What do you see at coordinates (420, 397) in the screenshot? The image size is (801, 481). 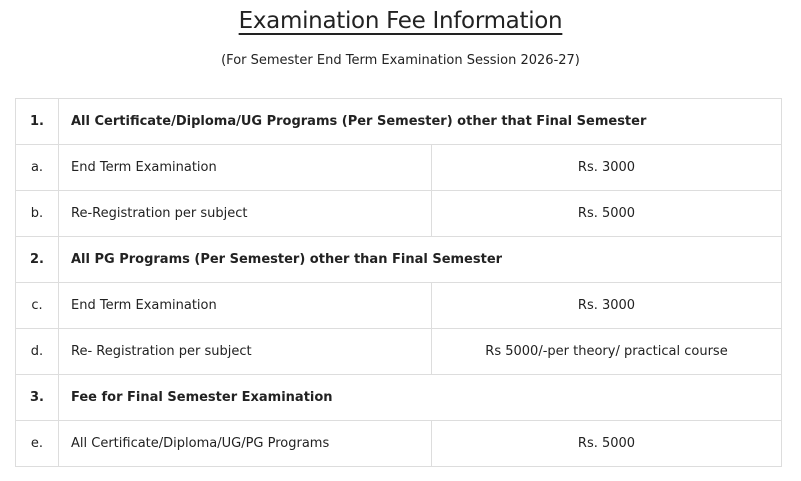 I see `section-heading: Fee for Final Semester Examination` at bounding box center [420, 397].